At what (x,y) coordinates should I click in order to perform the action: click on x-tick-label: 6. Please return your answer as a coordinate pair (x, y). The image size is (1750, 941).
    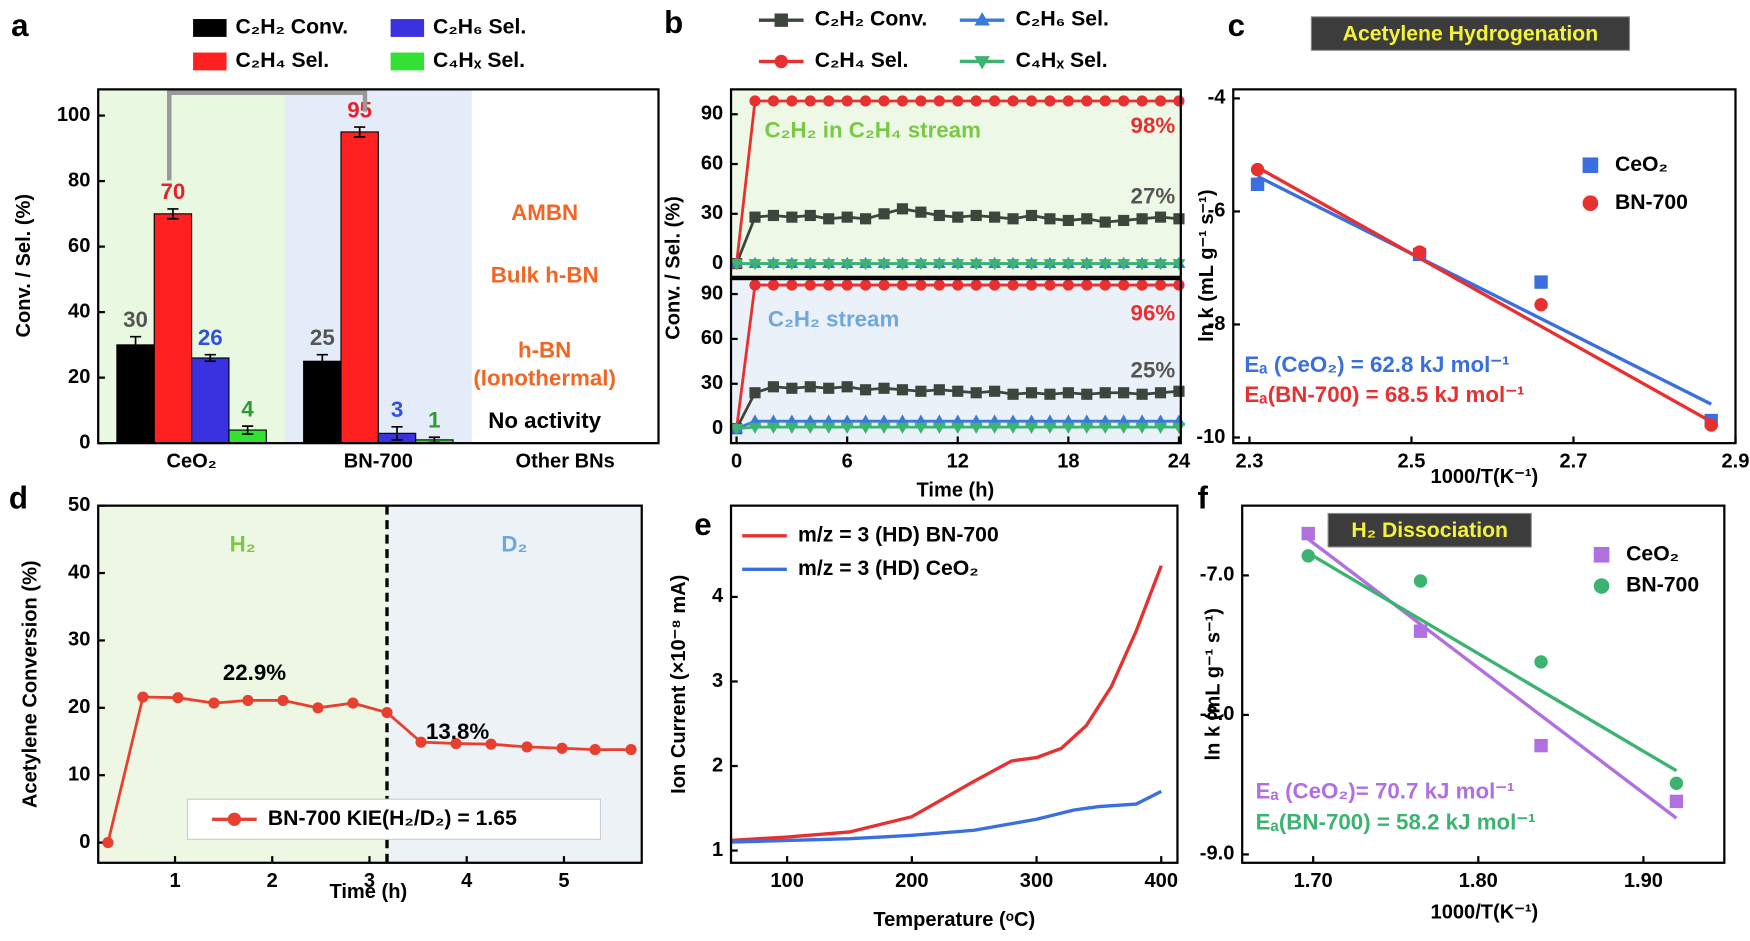
    Looking at the image, I should click on (847, 461).